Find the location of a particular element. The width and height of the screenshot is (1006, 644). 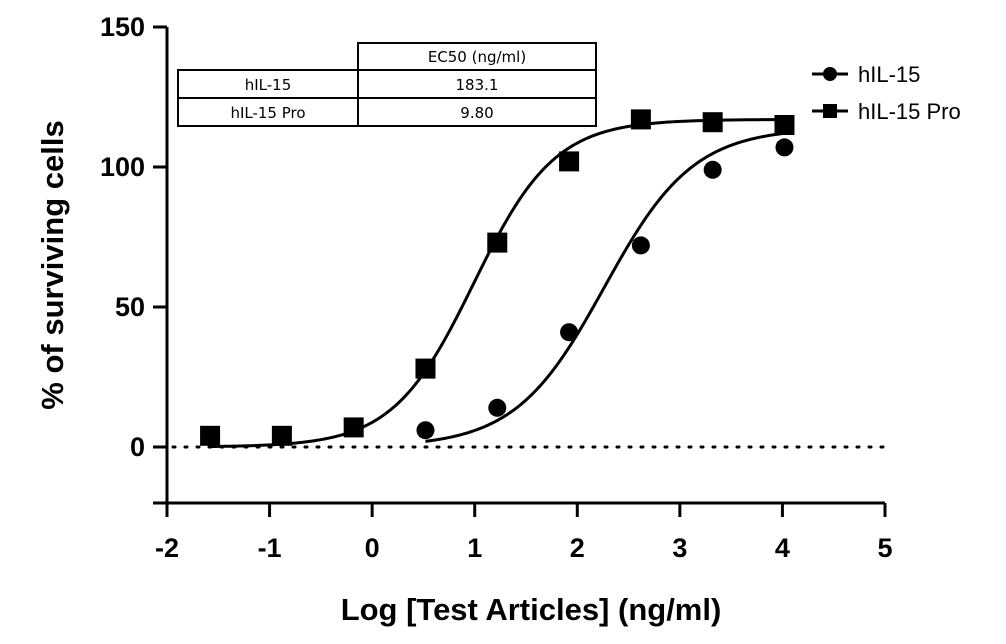

y-tick-label: 100 is located at coordinates (122, 167).